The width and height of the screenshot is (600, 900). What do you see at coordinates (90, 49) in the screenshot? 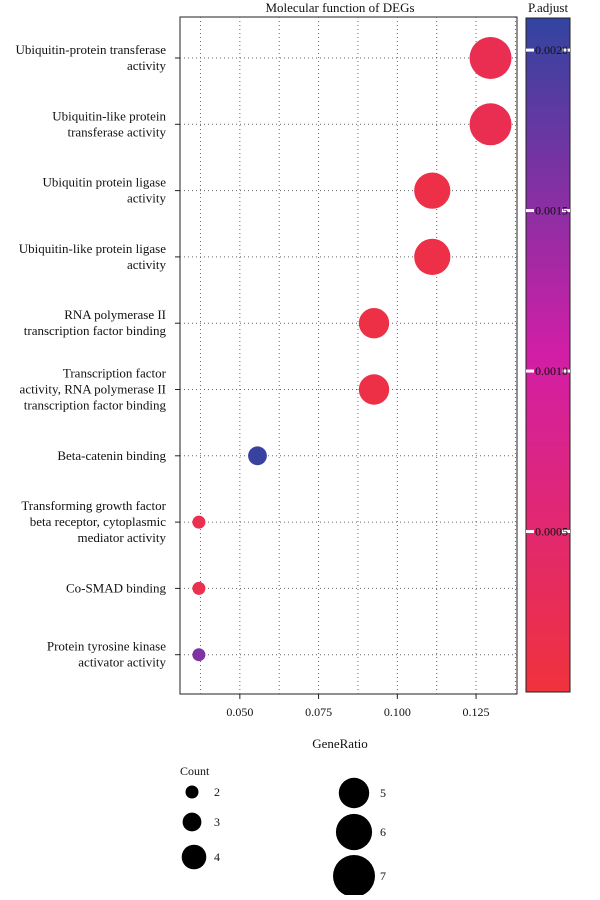
I see `y-tick-label: Ubiquitin-protein transferase` at bounding box center [90, 49].